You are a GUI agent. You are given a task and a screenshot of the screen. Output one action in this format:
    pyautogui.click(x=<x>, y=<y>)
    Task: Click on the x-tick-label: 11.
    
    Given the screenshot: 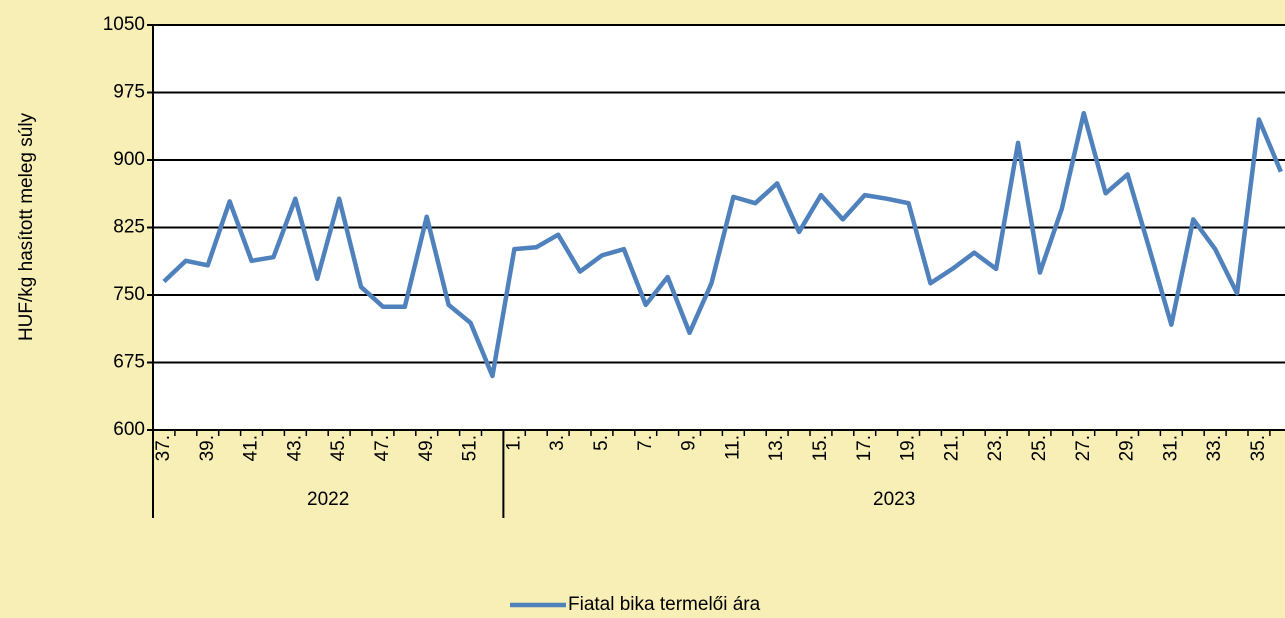 What is the action you would take?
    pyautogui.click(x=732, y=447)
    